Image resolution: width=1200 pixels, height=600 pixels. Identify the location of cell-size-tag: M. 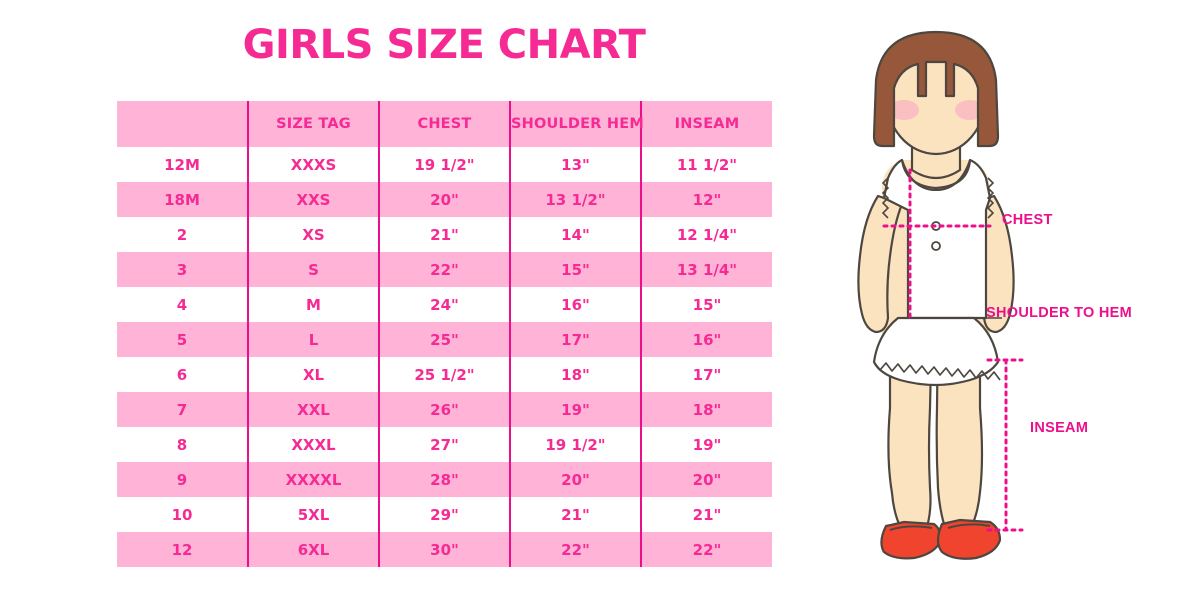
(314, 304).